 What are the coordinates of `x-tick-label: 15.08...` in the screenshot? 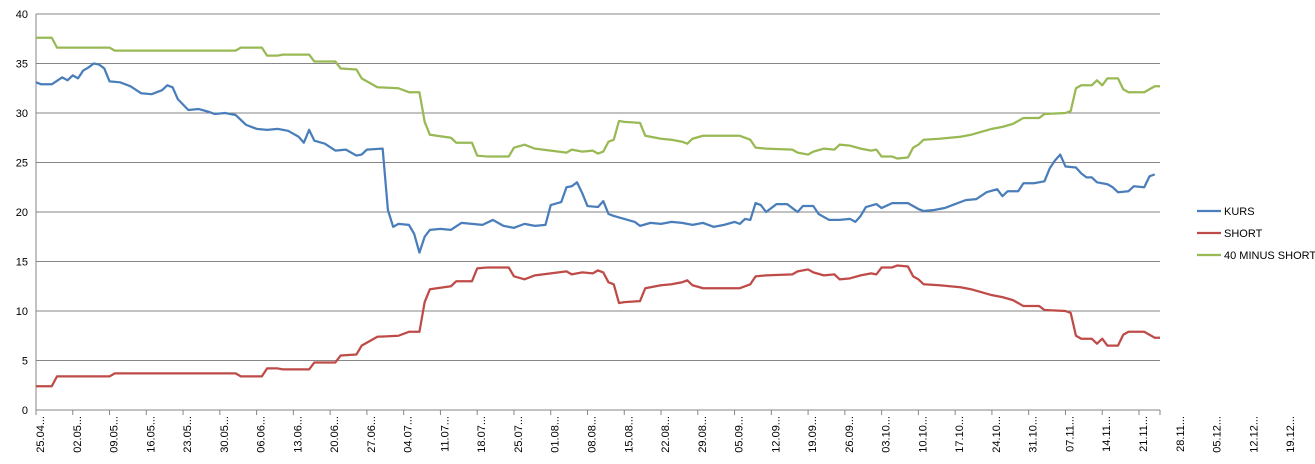 It's located at (629, 434).